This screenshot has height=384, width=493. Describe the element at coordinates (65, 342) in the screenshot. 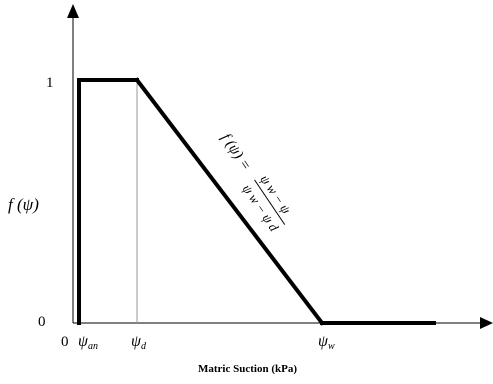

I see `x-tick-label-origin: 0` at that location.